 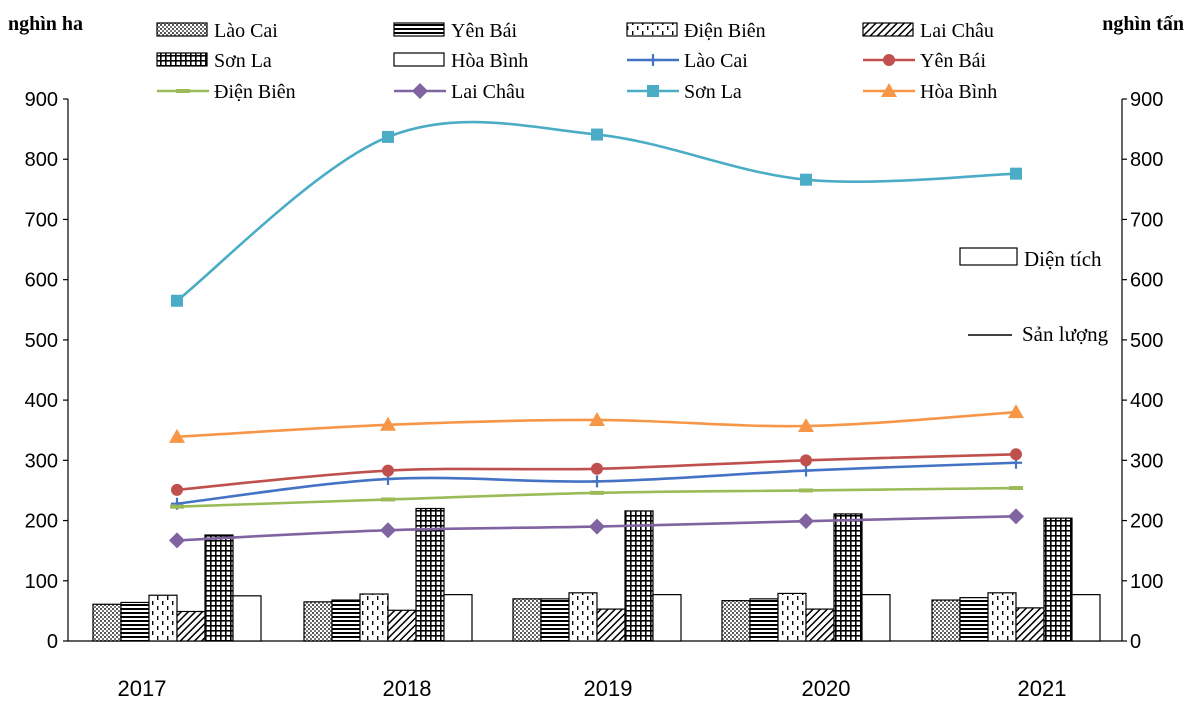 What do you see at coordinates (41, 220) in the screenshot?
I see `left-y-tick-label: 700` at bounding box center [41, 220].